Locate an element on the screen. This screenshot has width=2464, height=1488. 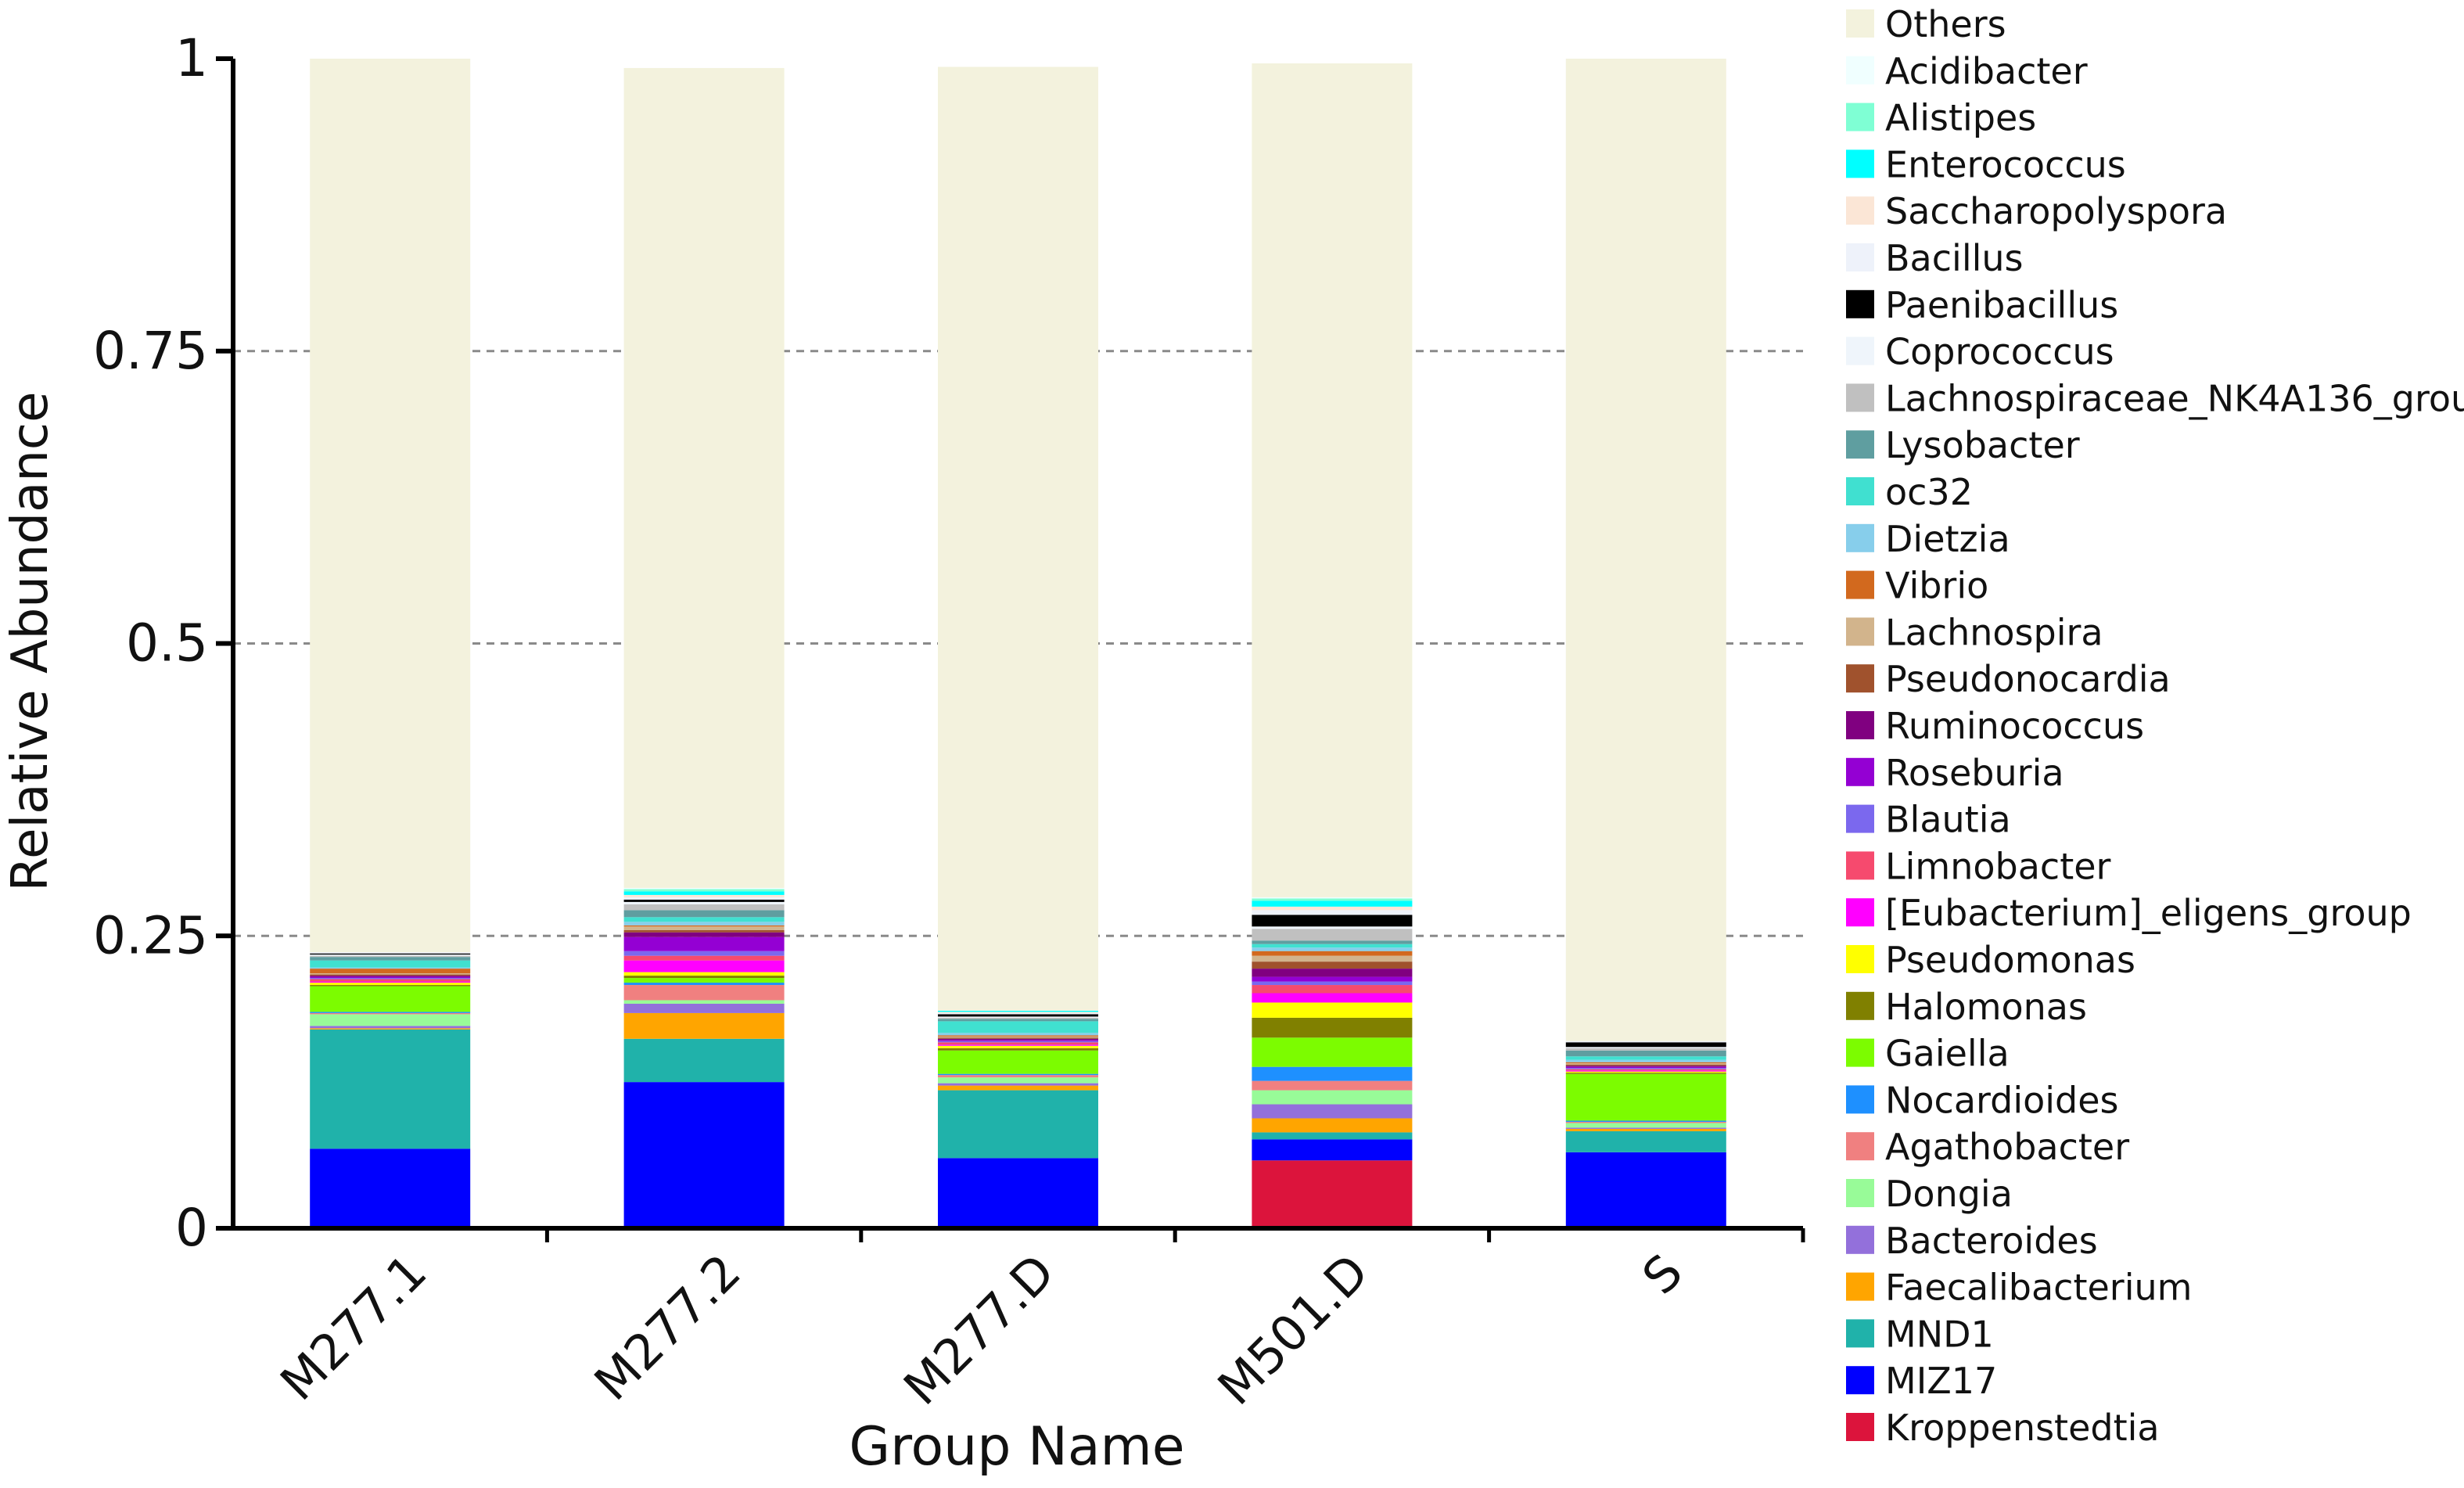
legend-item: Coprococcus is located at coordinates (1980, 352).